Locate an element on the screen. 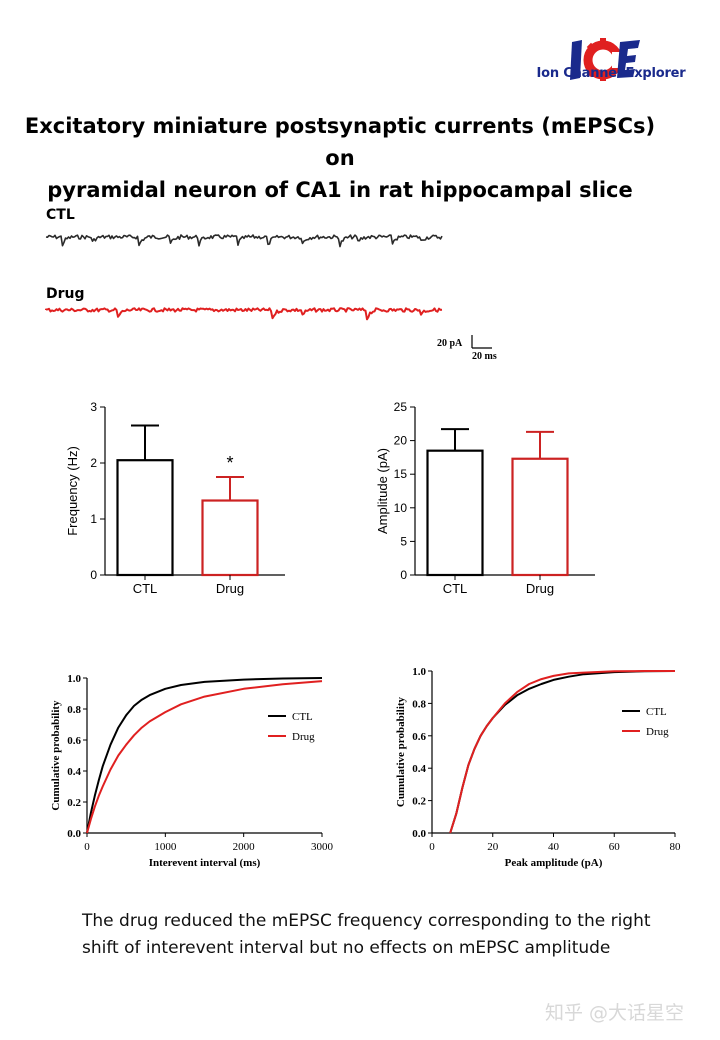 This screenshot has width=720, height=1040. peak-legend-label-ctl: CTL is located at coordinates (656, 712).